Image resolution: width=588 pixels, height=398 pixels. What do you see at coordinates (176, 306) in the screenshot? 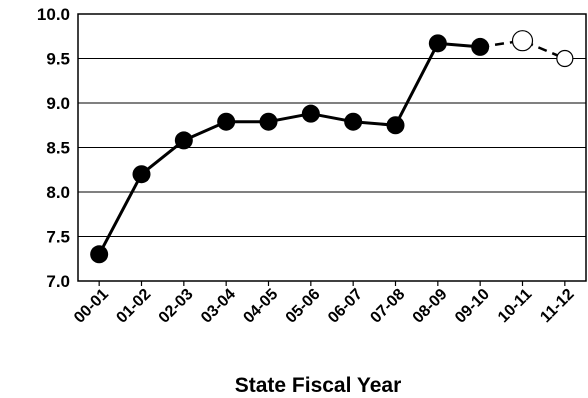
I see `x-tick-label: 02-03` at bounding box center [176, 306].